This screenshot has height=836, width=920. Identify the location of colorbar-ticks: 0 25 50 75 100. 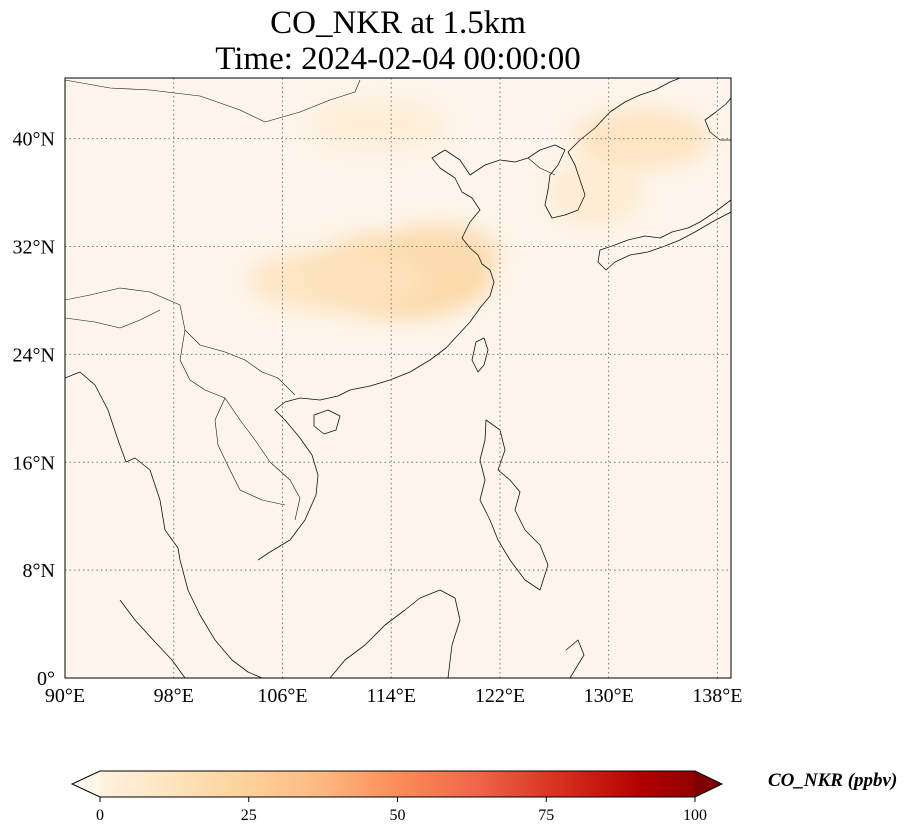
(401, 810).